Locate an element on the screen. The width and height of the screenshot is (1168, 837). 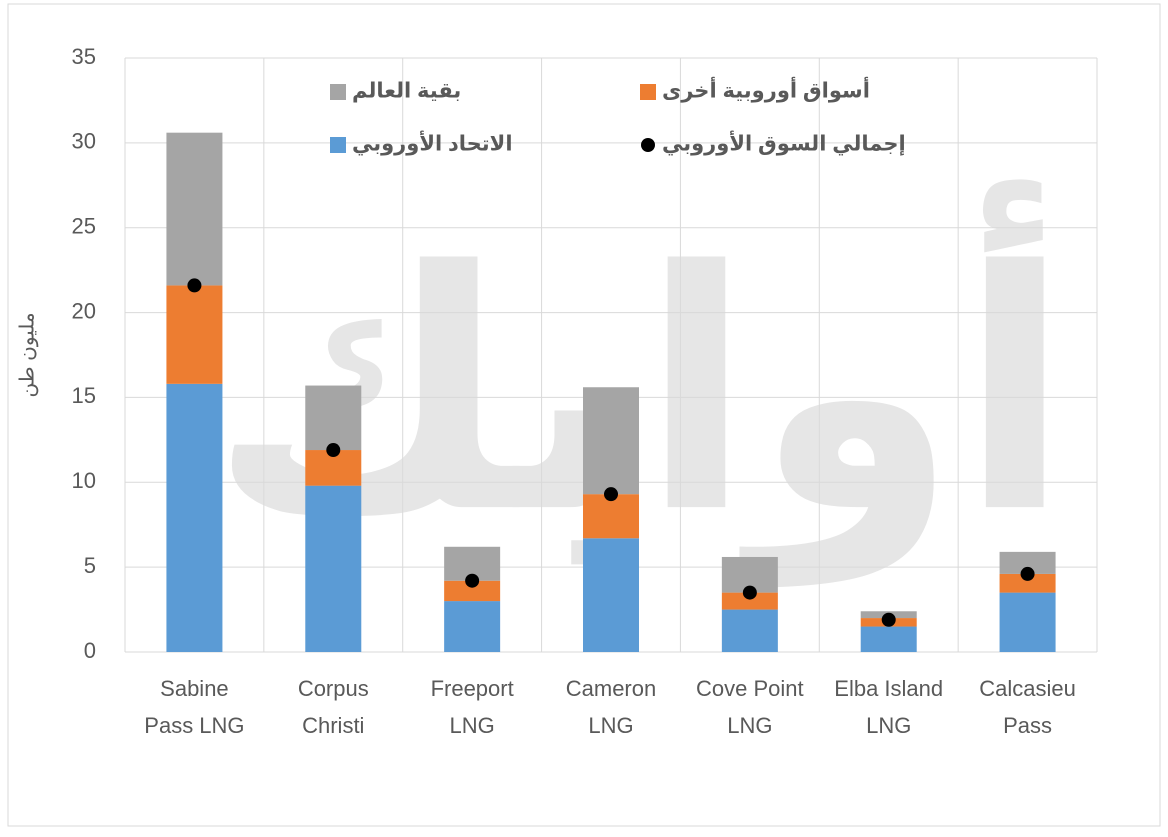
legend-label: إجمالي السوق الأوروبي is located at coordinates (784, 143).